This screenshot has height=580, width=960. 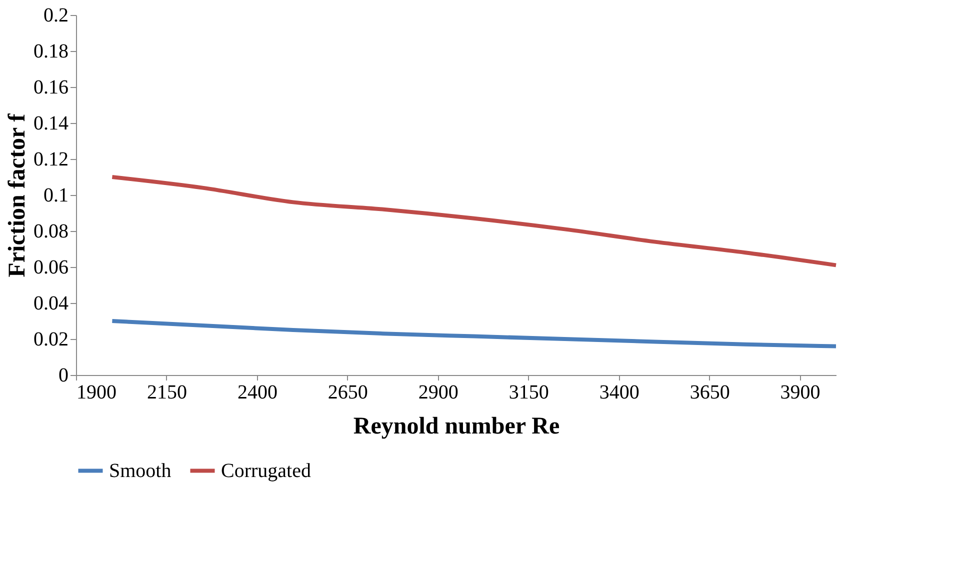 I want to click on x-tick-label: 2650, so click(x=348, y=393).